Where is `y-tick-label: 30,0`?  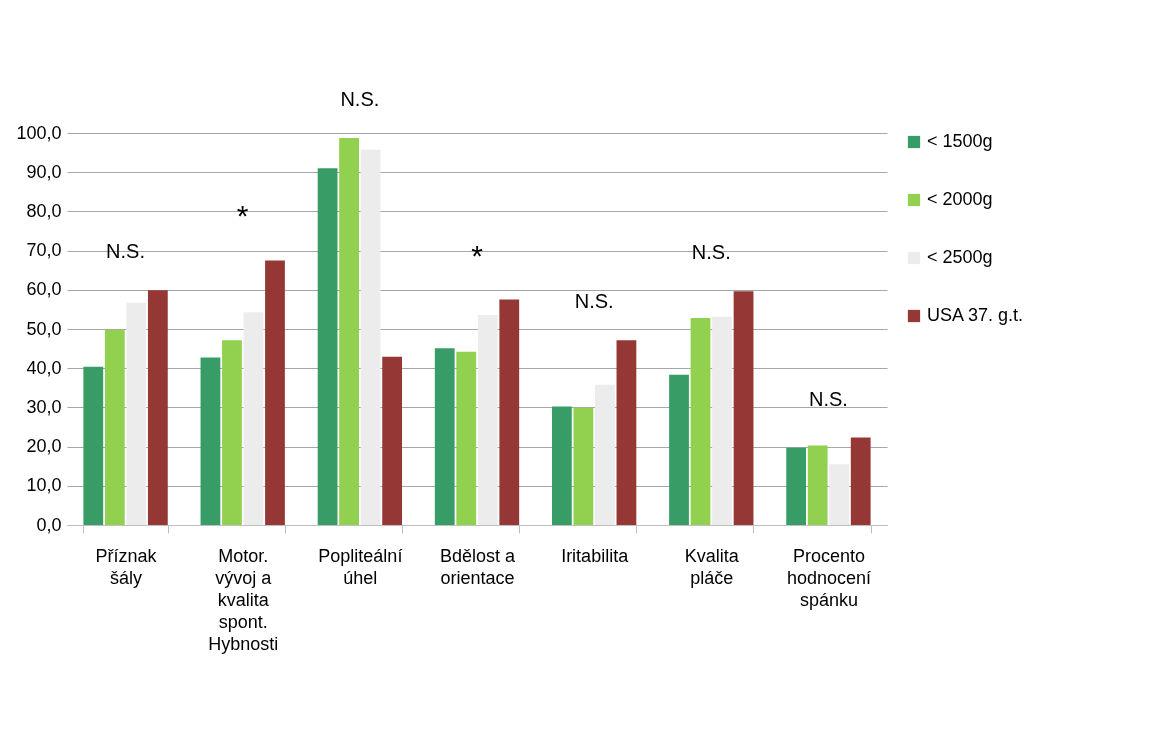
y-tick-label: 30,0 is located at coordinates (44, 406).